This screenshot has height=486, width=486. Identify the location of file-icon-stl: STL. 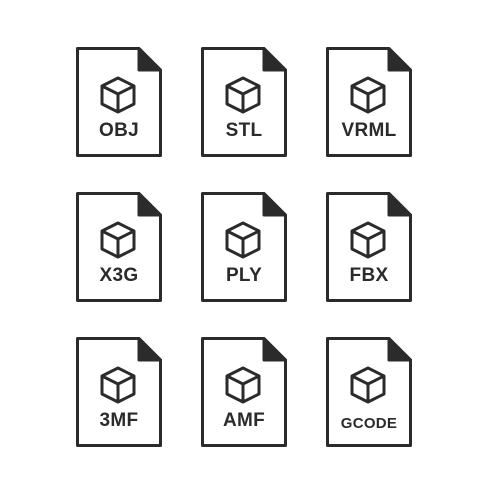
(244, 102).